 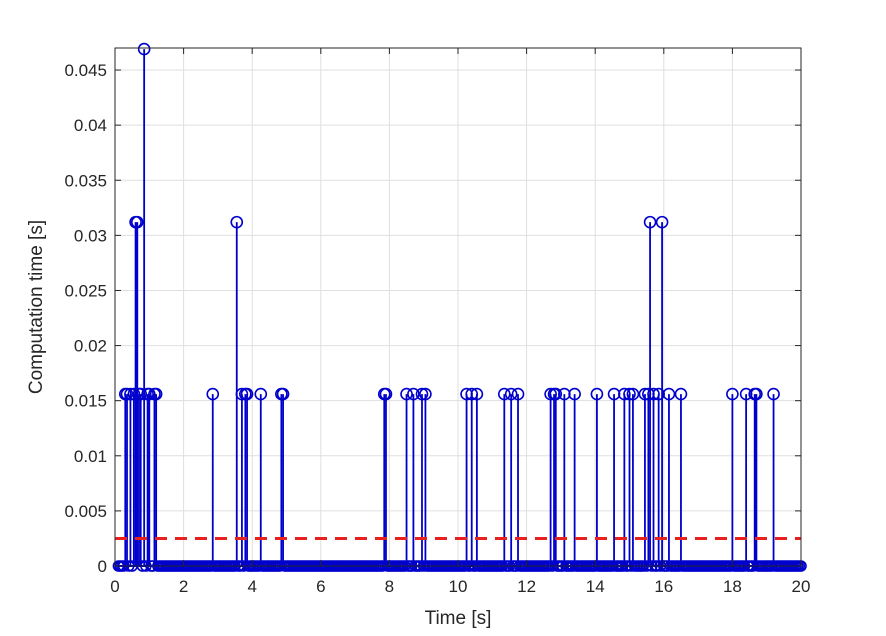 I want to click on x-tick-label: 12, so click(x=526, y=586).